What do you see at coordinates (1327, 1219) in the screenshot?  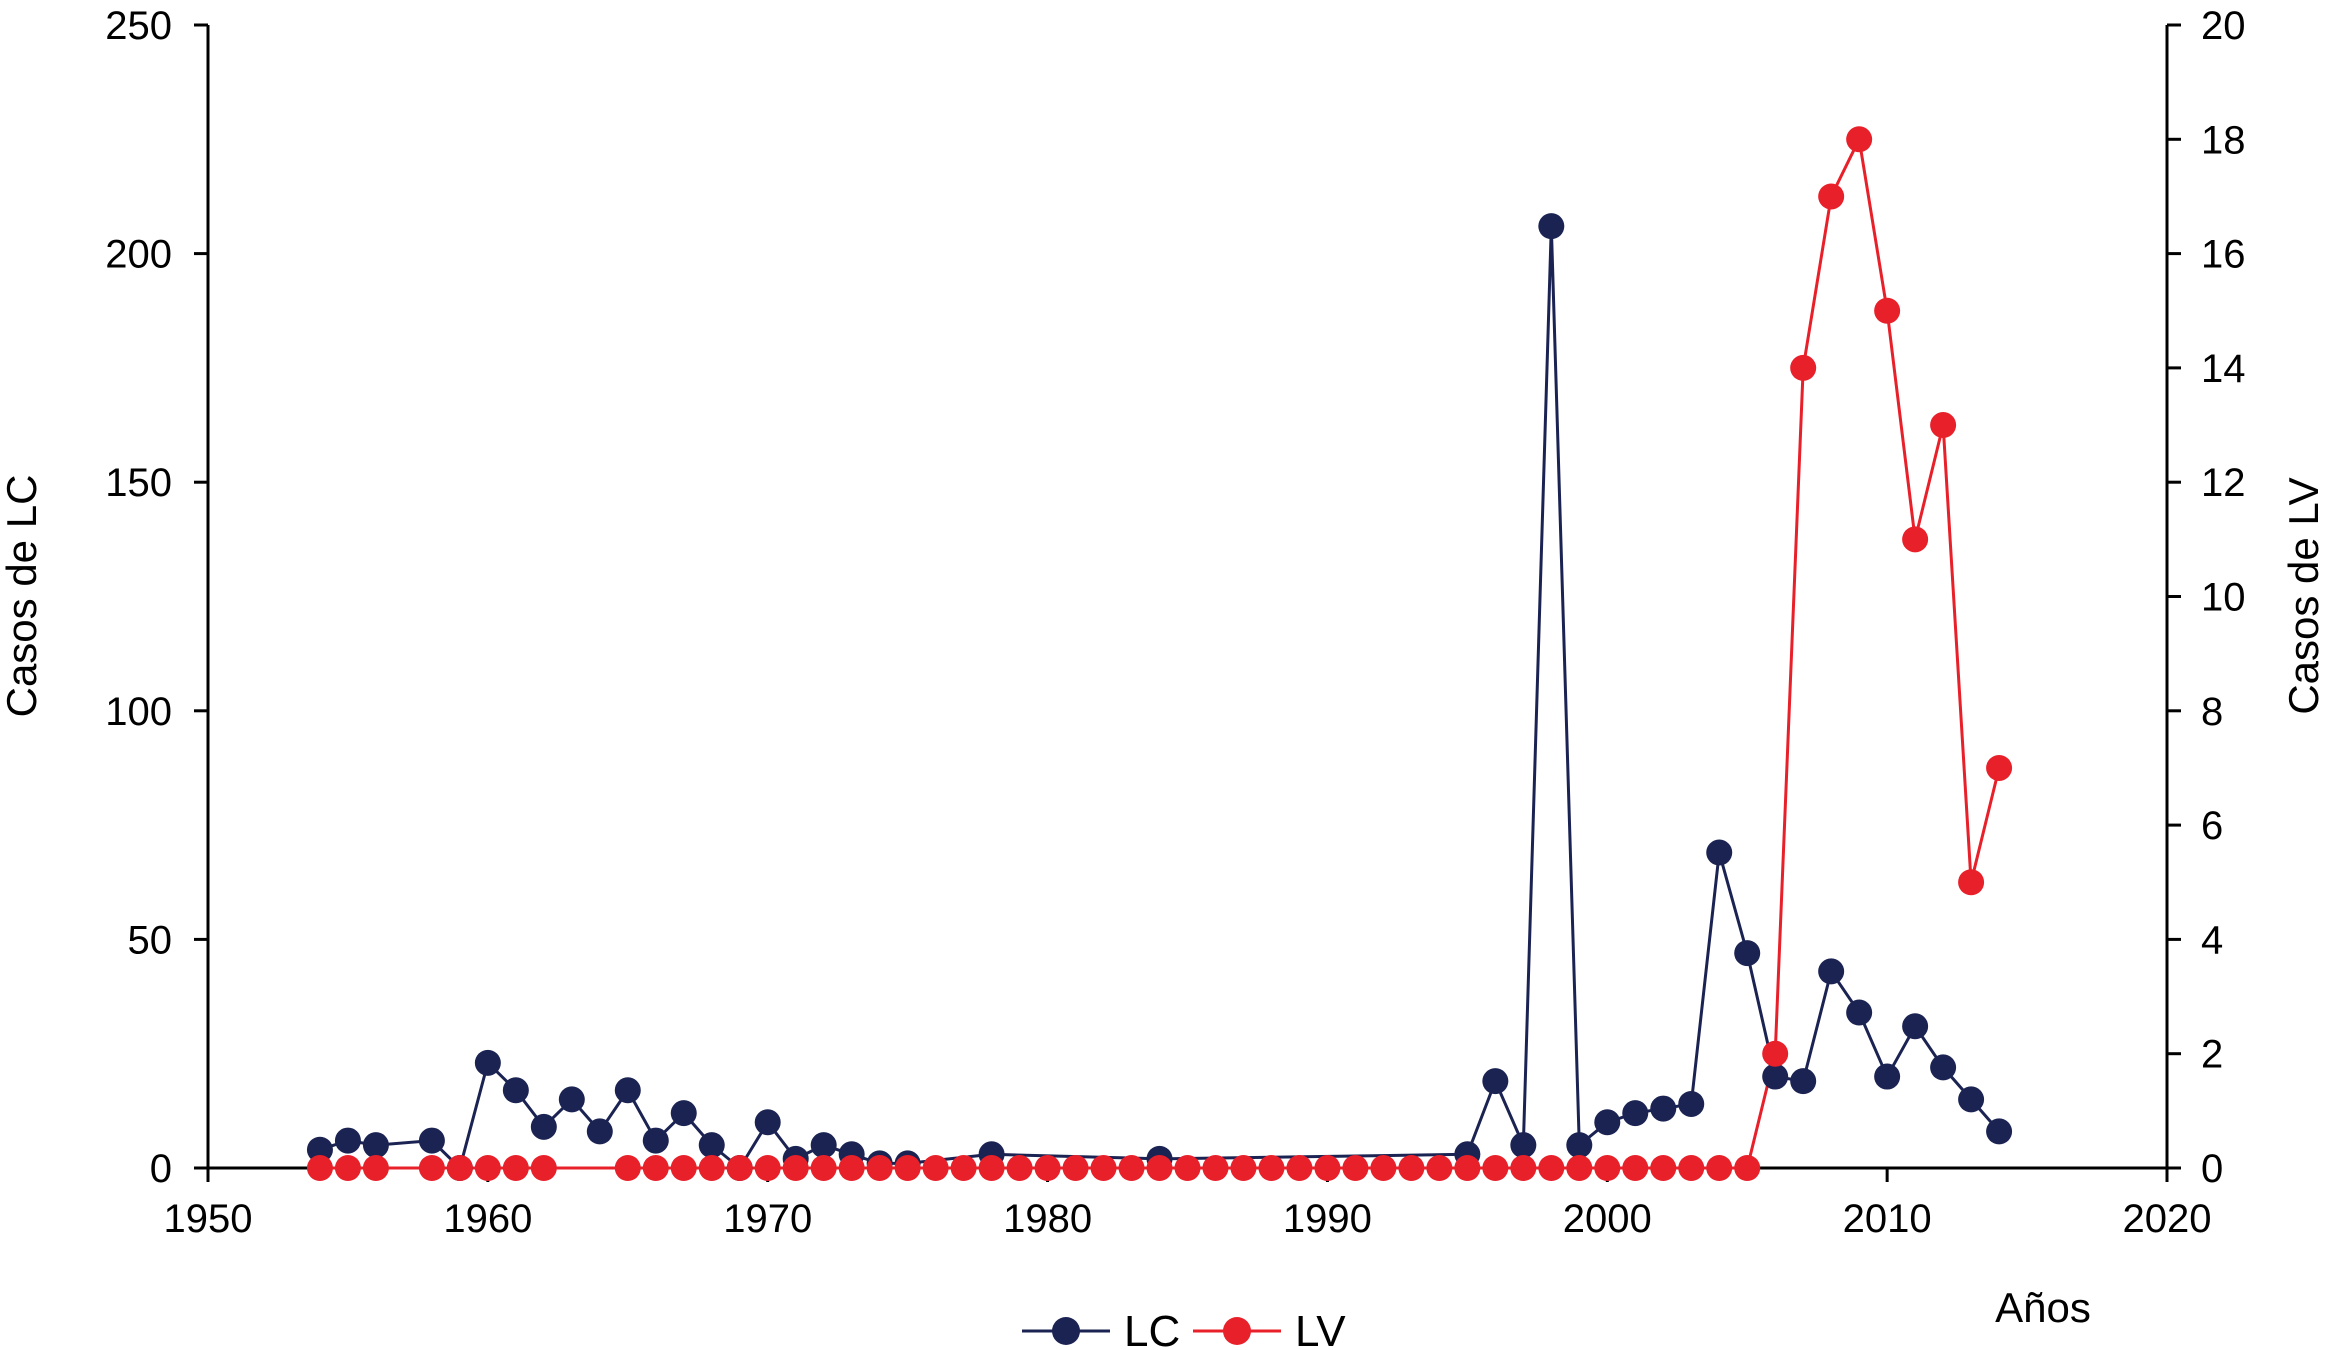 I see `x-tick-label: 1990` at bounding box center [1327, 1219].